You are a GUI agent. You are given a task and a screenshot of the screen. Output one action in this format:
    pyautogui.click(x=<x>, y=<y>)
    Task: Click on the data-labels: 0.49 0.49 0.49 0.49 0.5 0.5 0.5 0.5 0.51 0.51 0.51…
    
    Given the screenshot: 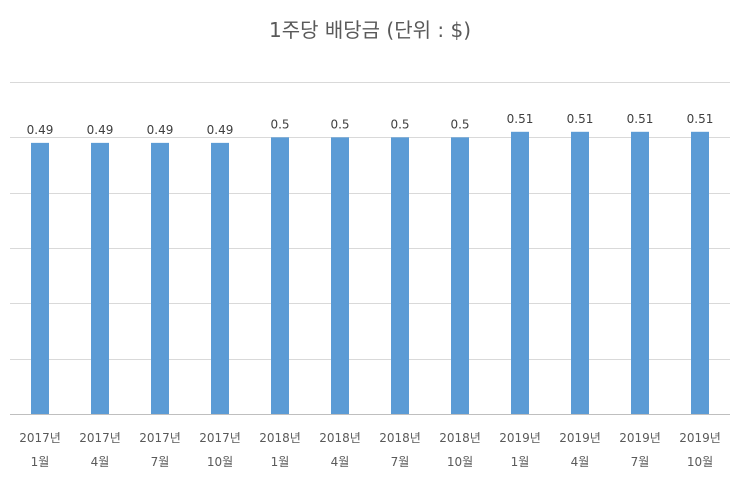 What is the action you would take?
    pyautogui.click(x=370, y=124)
    